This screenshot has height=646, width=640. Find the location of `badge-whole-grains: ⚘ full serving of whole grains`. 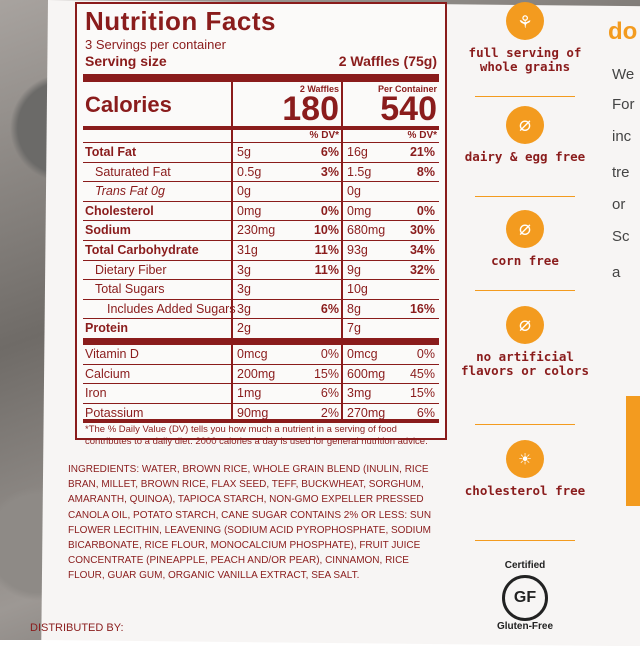

badge-whole-grains: ⚘ full serving of whole grains is located at coordinates (525, 38).